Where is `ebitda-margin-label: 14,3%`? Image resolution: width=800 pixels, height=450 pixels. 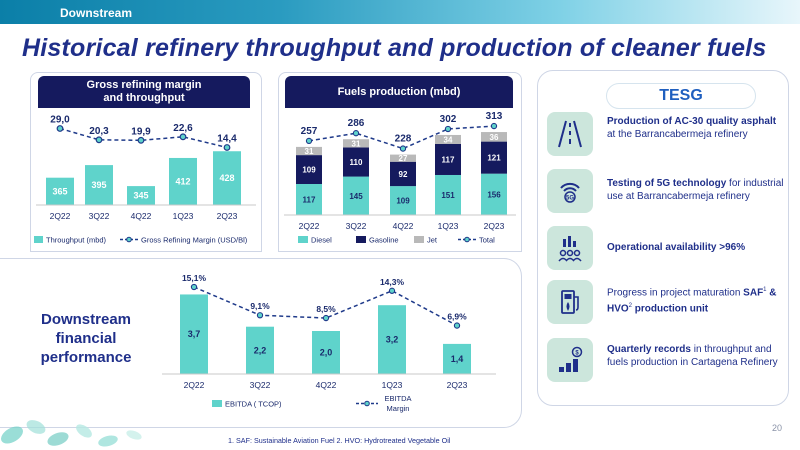
ebitda-margin-label: 14,3% is located at coordinates (392, 282).